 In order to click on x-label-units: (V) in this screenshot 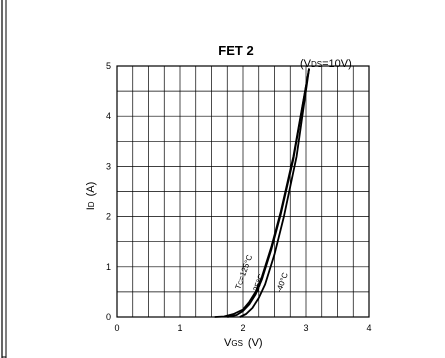, I will do `click(255, 343)`.